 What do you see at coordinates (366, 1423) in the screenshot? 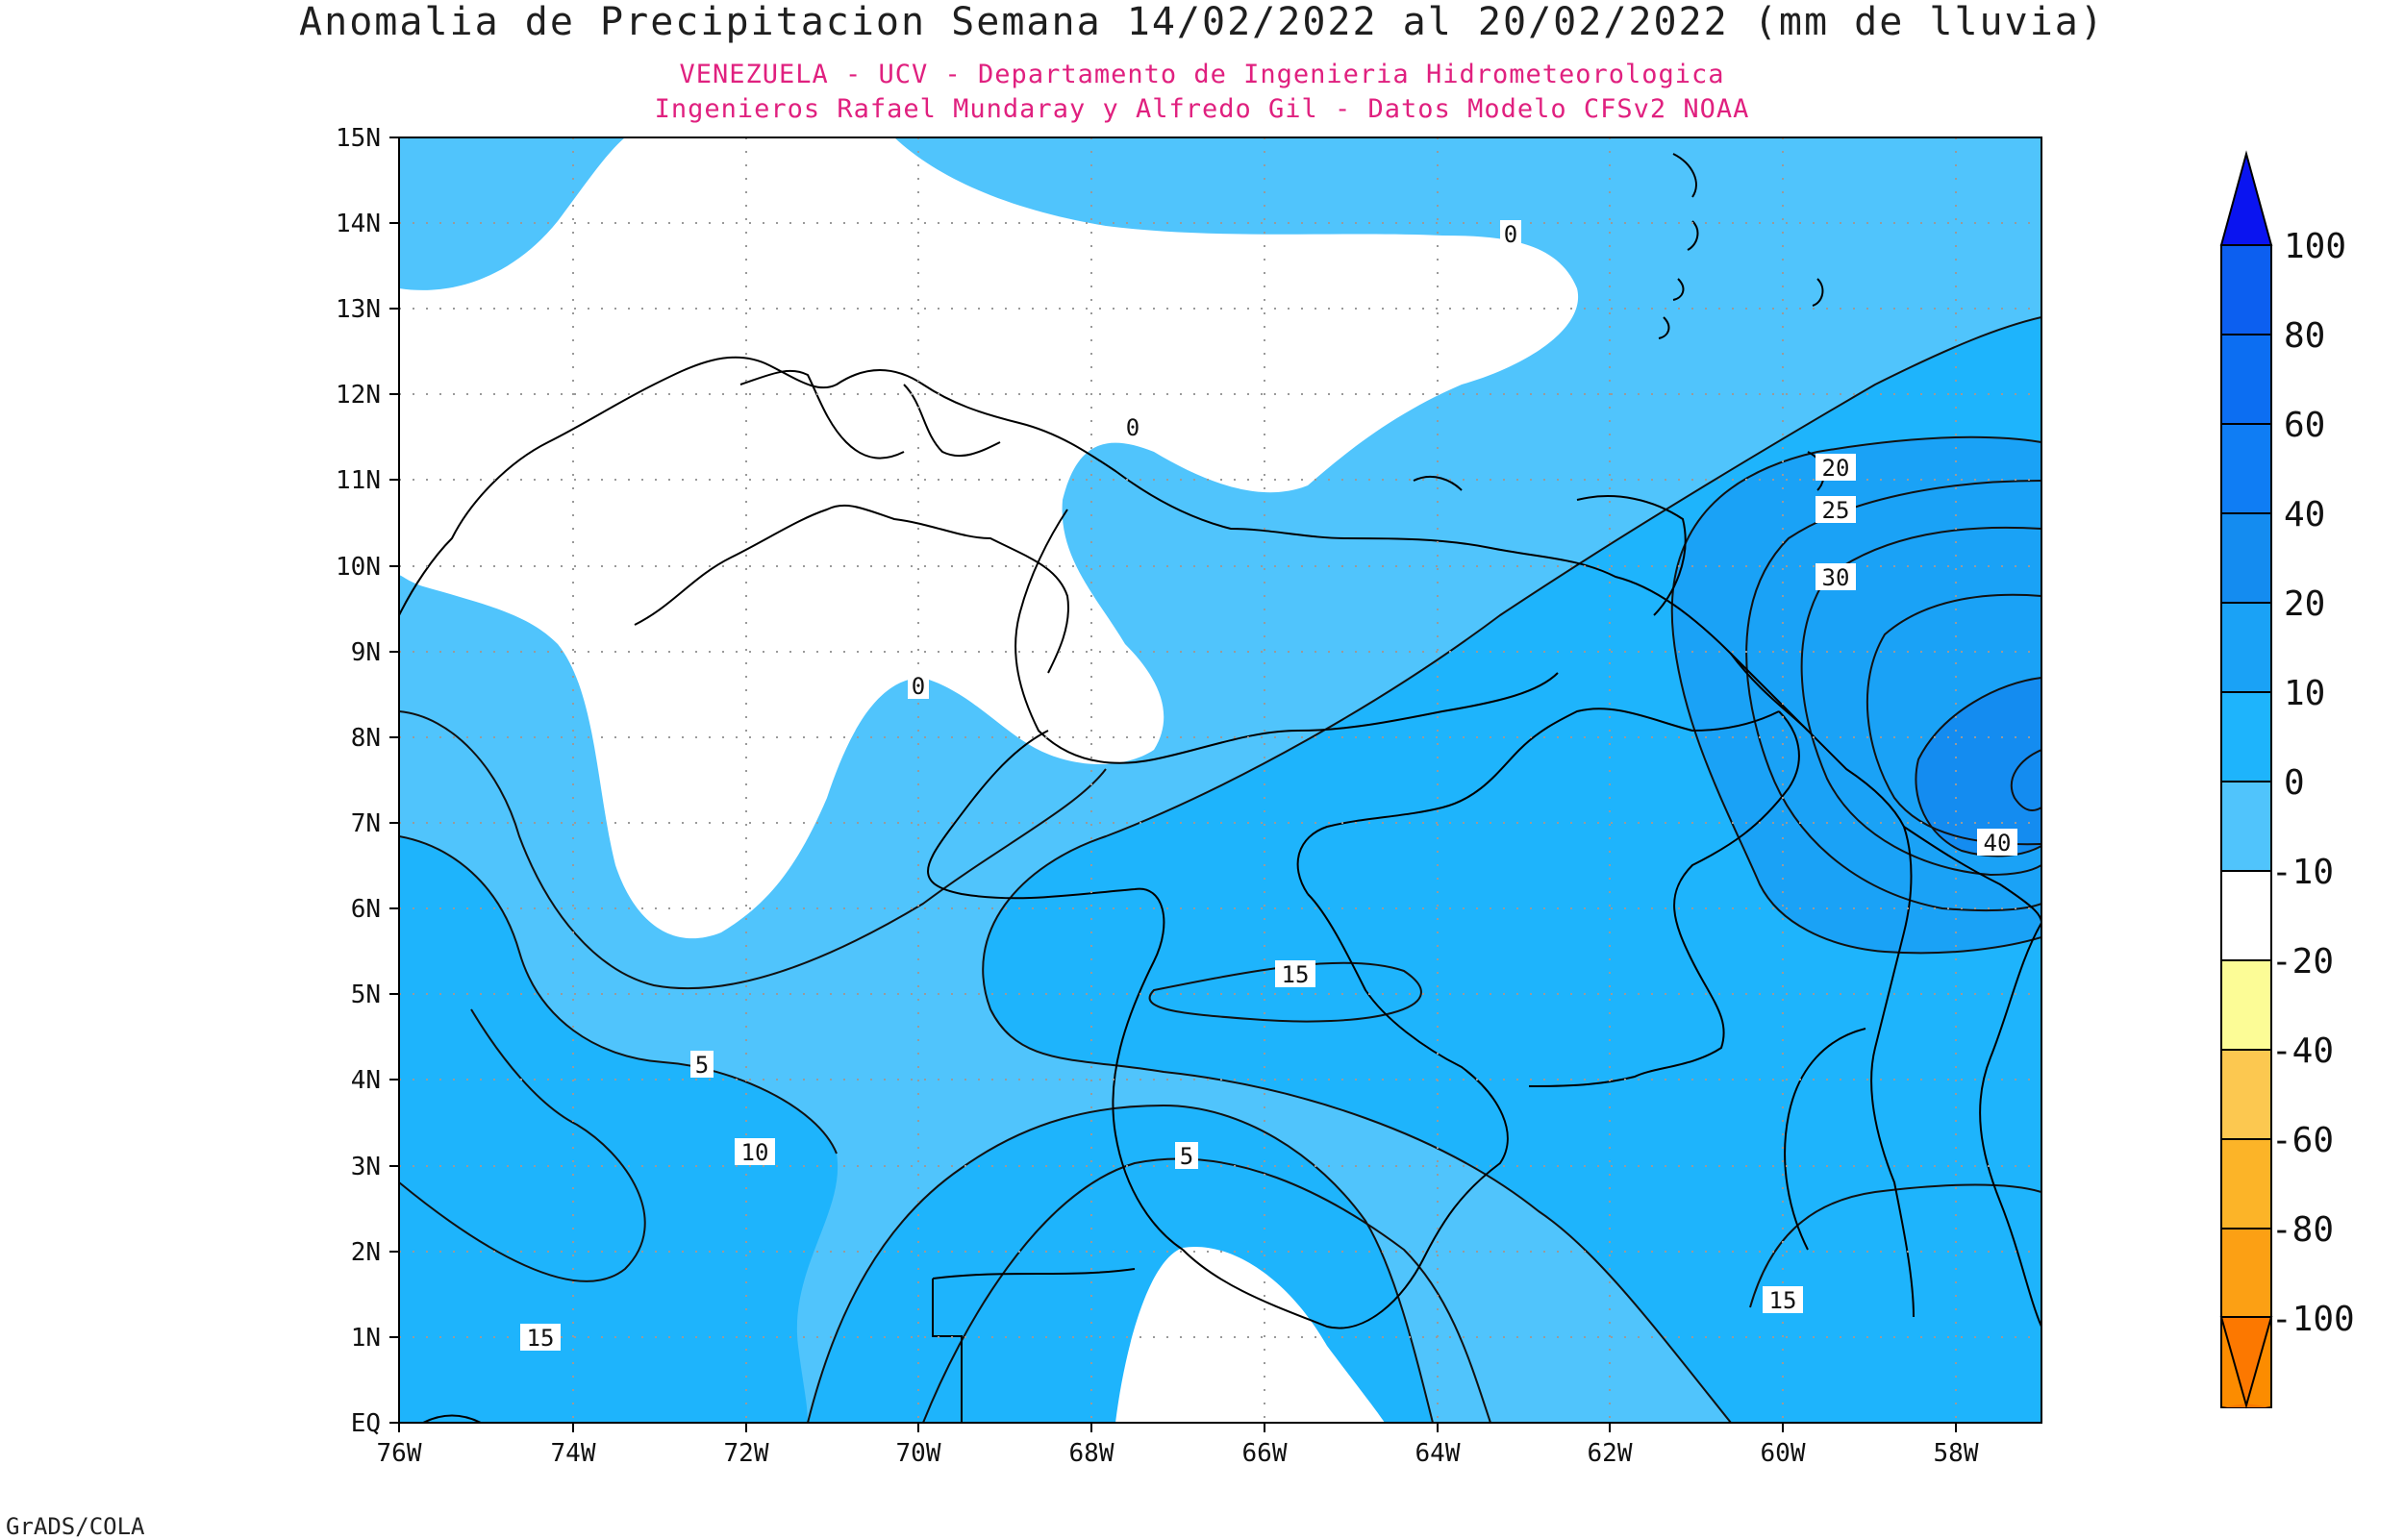
I see `lat-tick-label: EQ` at bounding box center [366, 1423].